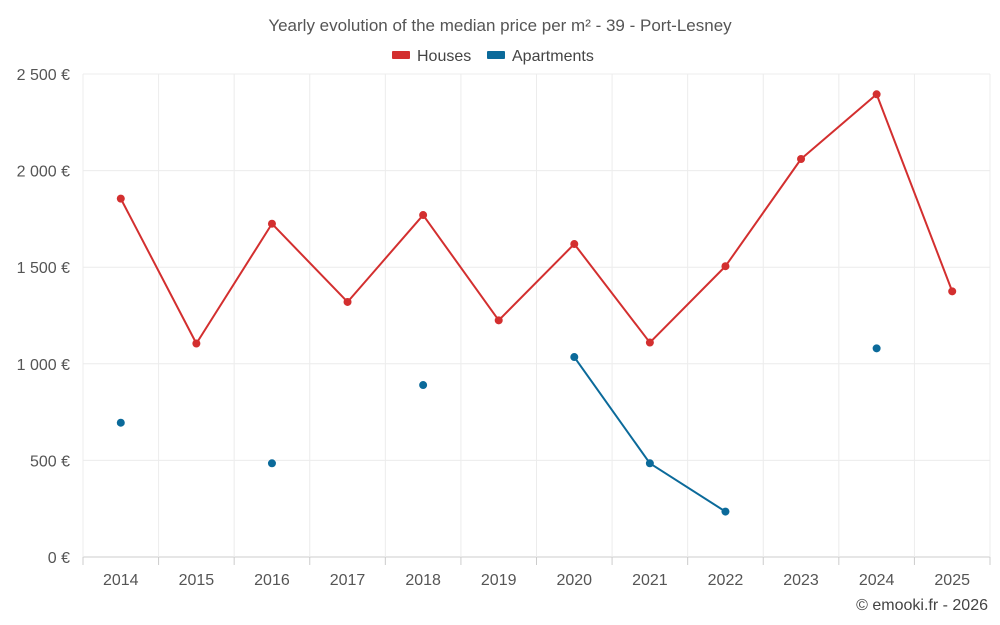  Describe the element at coordinates (649, 434) in the screenshot. I see `series-line-apartments` at that location.